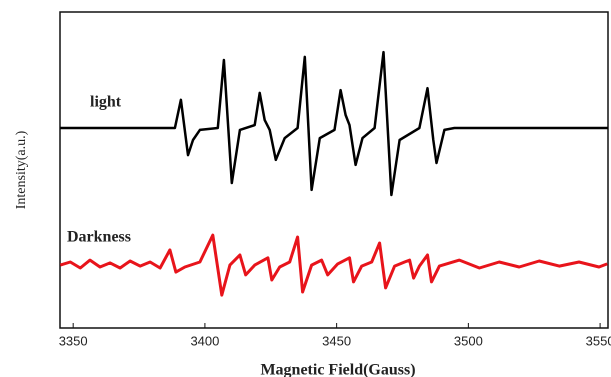  I want to click on x-tick-label: 3550, so click(598, 340).